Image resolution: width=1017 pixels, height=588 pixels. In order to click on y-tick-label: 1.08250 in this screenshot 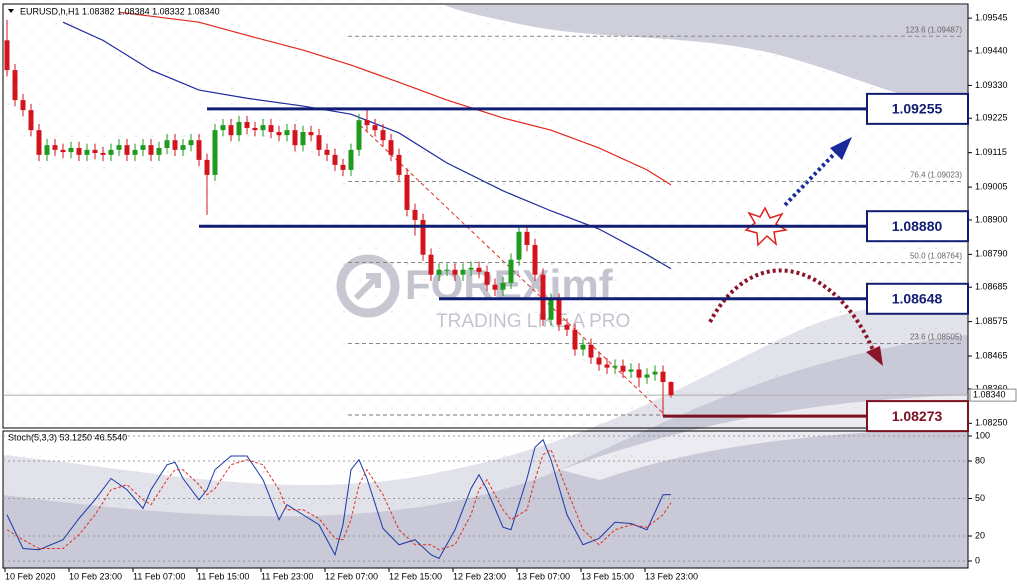, I will do `click(991, 423)`.